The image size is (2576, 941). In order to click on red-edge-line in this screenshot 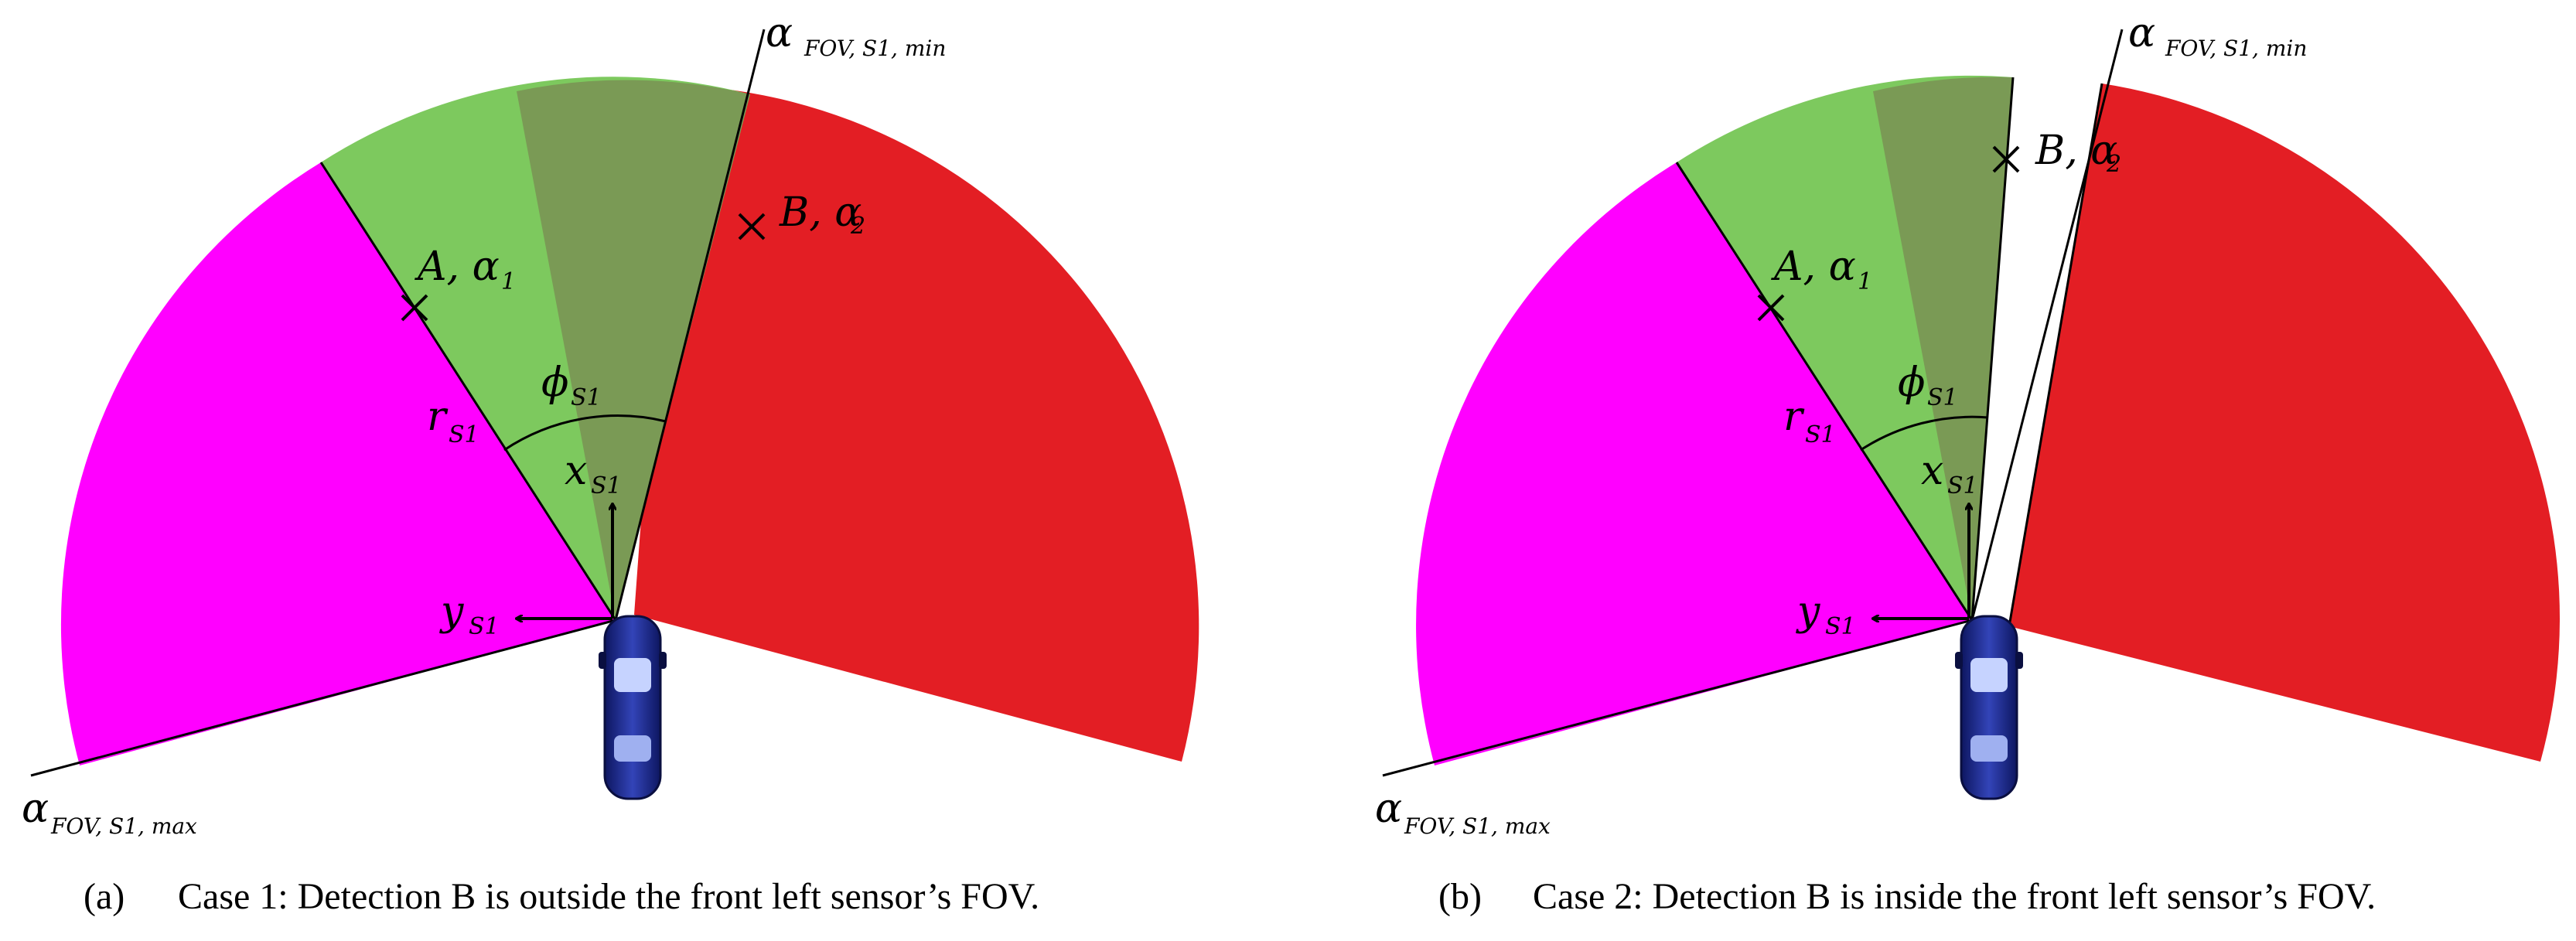, I will do `click(2056, 355)`.